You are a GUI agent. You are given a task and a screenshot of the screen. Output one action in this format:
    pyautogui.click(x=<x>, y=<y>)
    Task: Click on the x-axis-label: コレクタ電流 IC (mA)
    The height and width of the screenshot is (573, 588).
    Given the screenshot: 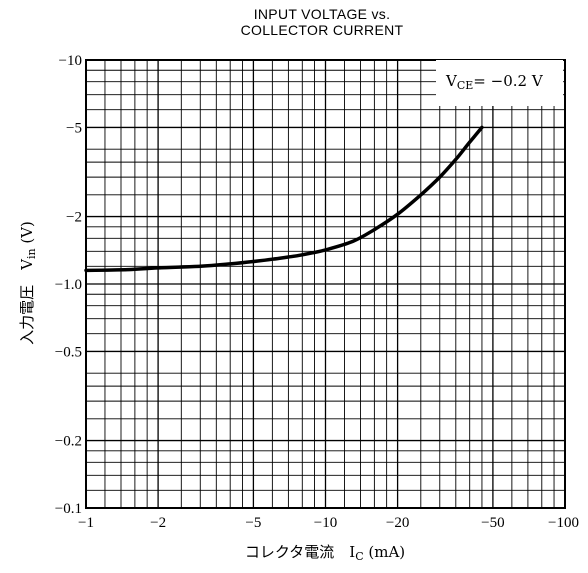 What is the action you would take?
    pyautogui.click(x=325, y=553)
    